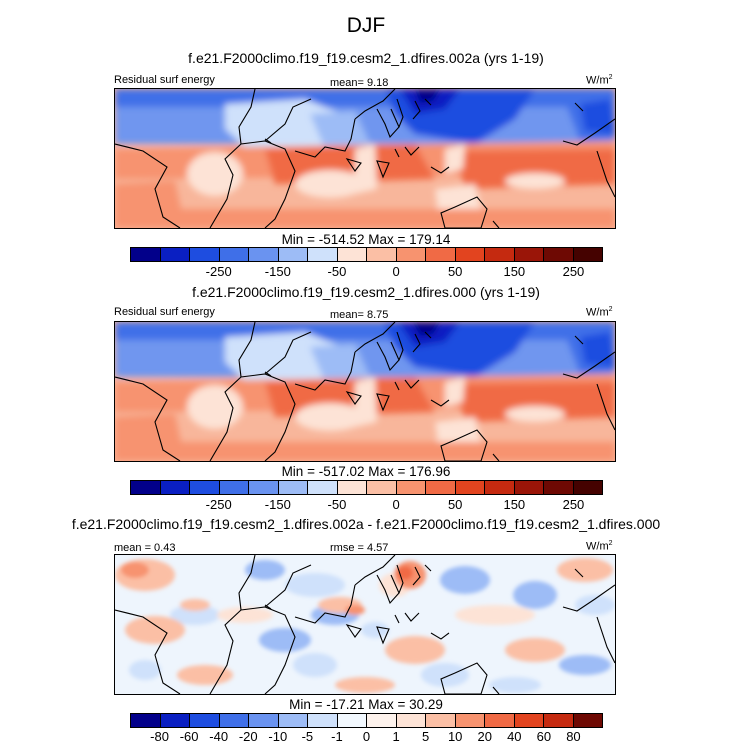 This screenshot has height=748, width=732. What do you see at coordinates (164, 312) in the screenshot?
I see `panel2-variable-label: Residual surf energy` at bounding box center [164, 312].